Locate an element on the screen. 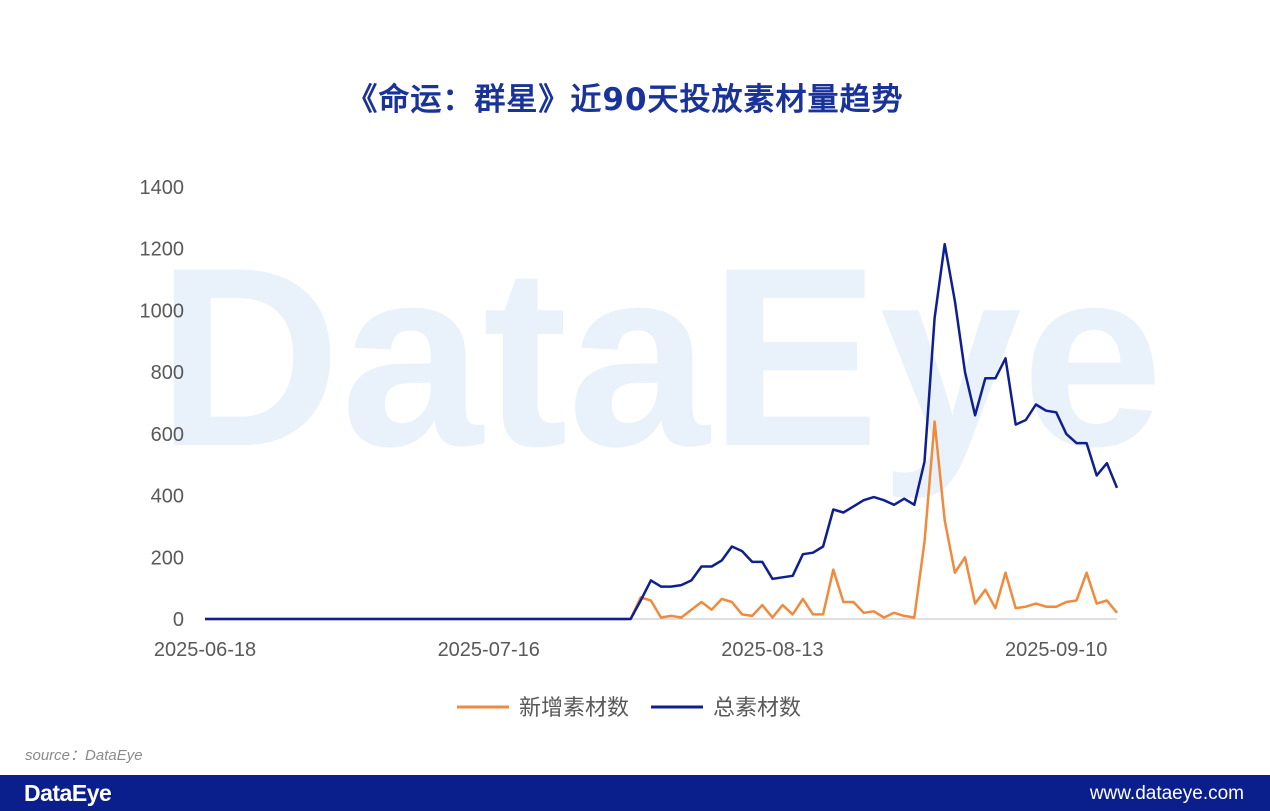 The height and width of the screenshot is (811, 1270). y-tick-label: 200 is located at coordinates (167, 558).